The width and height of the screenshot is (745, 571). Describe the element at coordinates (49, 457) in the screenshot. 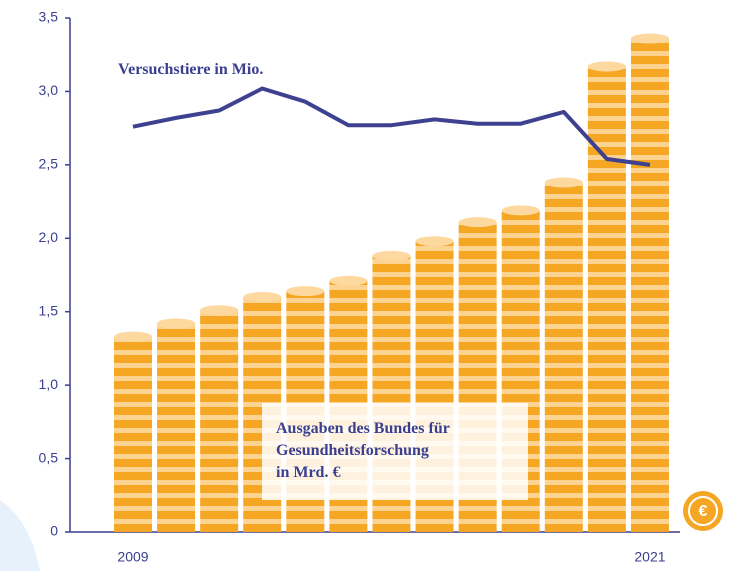

I see `y-tick-label: 0,5` at that location.